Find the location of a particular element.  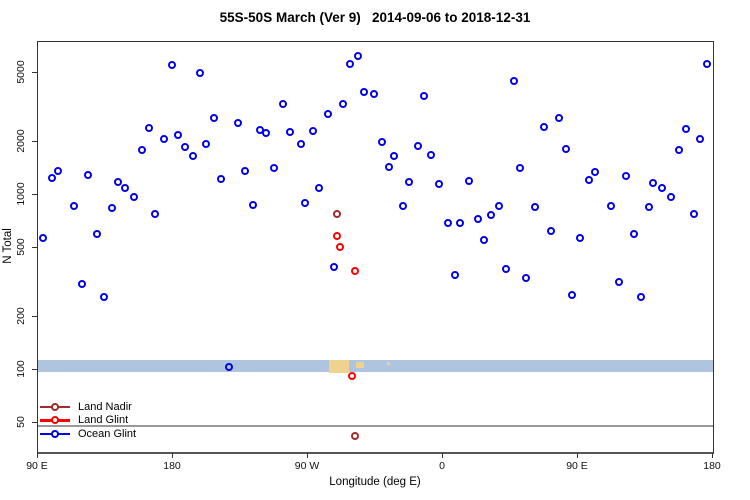

legend-item-land-nadir: Land Nadir is located at coordinates (88, 407).